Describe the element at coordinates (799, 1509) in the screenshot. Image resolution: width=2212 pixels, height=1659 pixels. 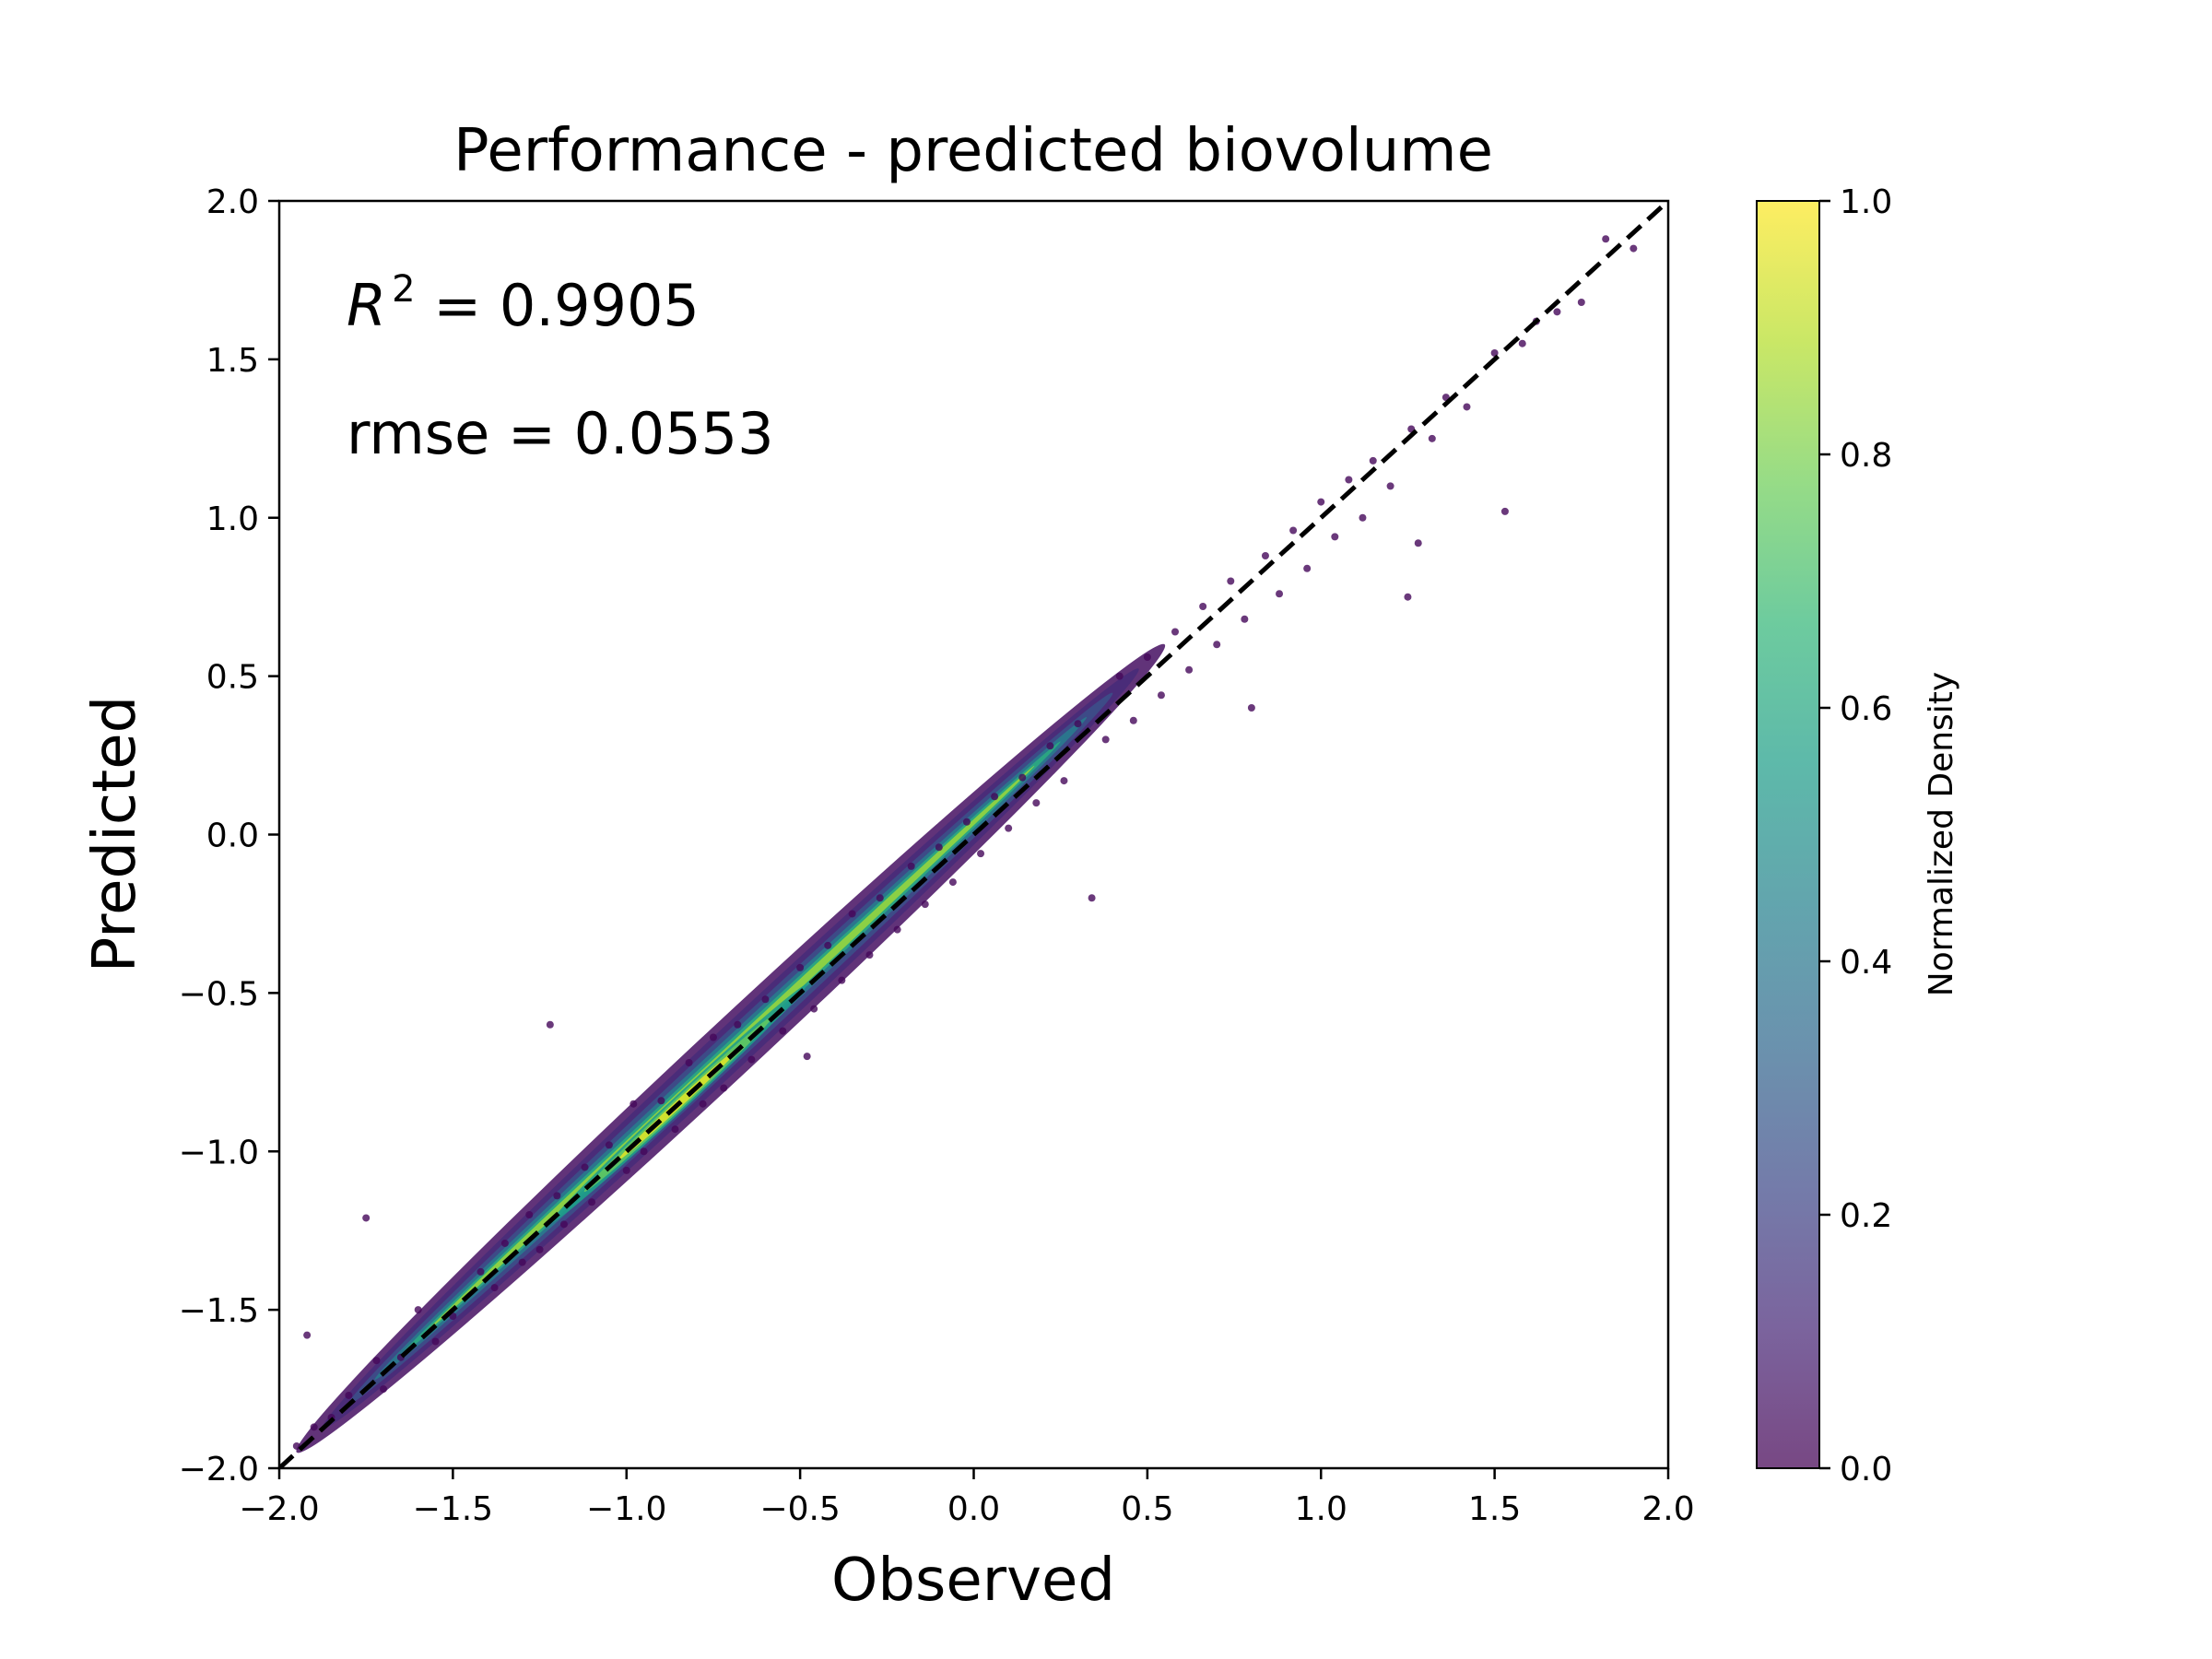
I see `x-tick-label: −0.5` at that location.